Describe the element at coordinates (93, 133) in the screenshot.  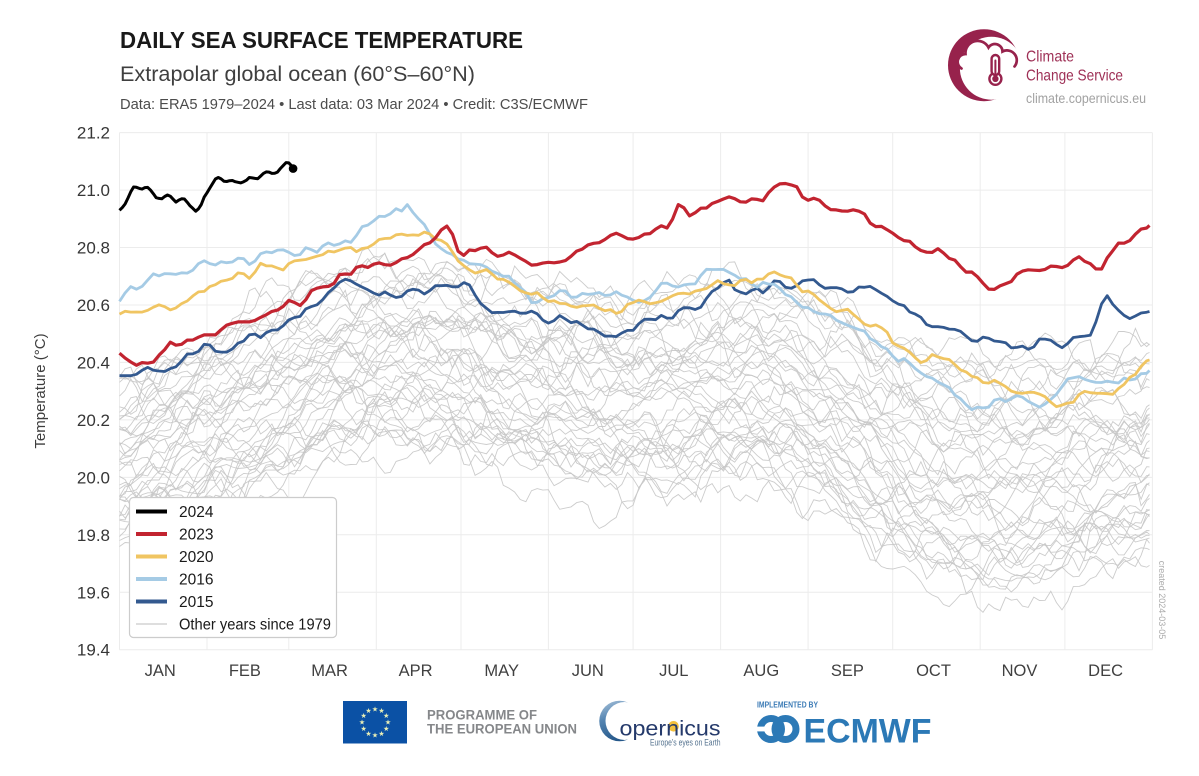
I see `svg-text: 21.2` at that location.